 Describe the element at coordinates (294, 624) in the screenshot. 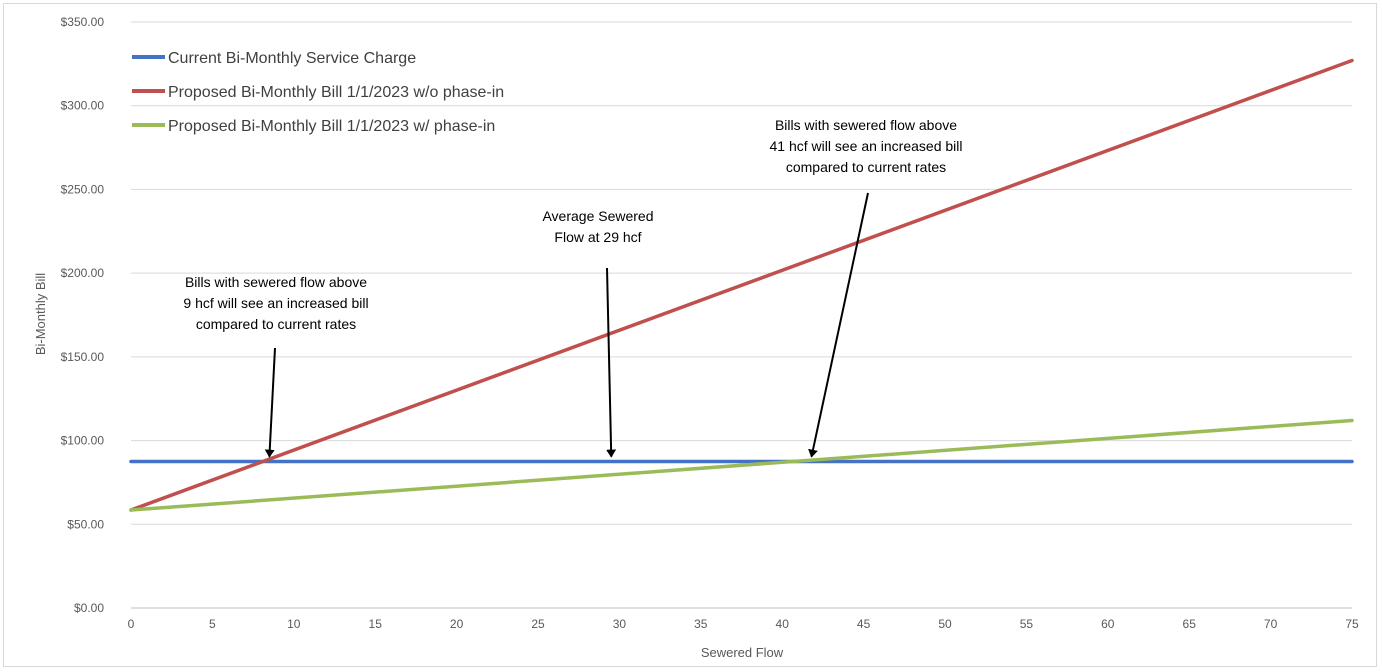

I see `x-tick-label: 10` at that location.